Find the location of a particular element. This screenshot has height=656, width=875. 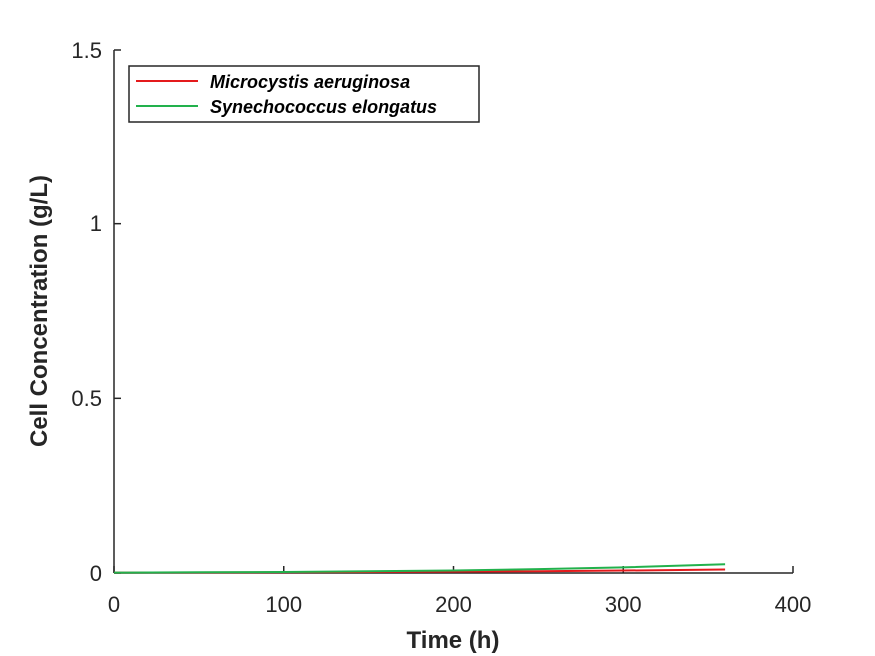

x-ticks: 0 100 200 300 400 is located at coordinates (459, 591).